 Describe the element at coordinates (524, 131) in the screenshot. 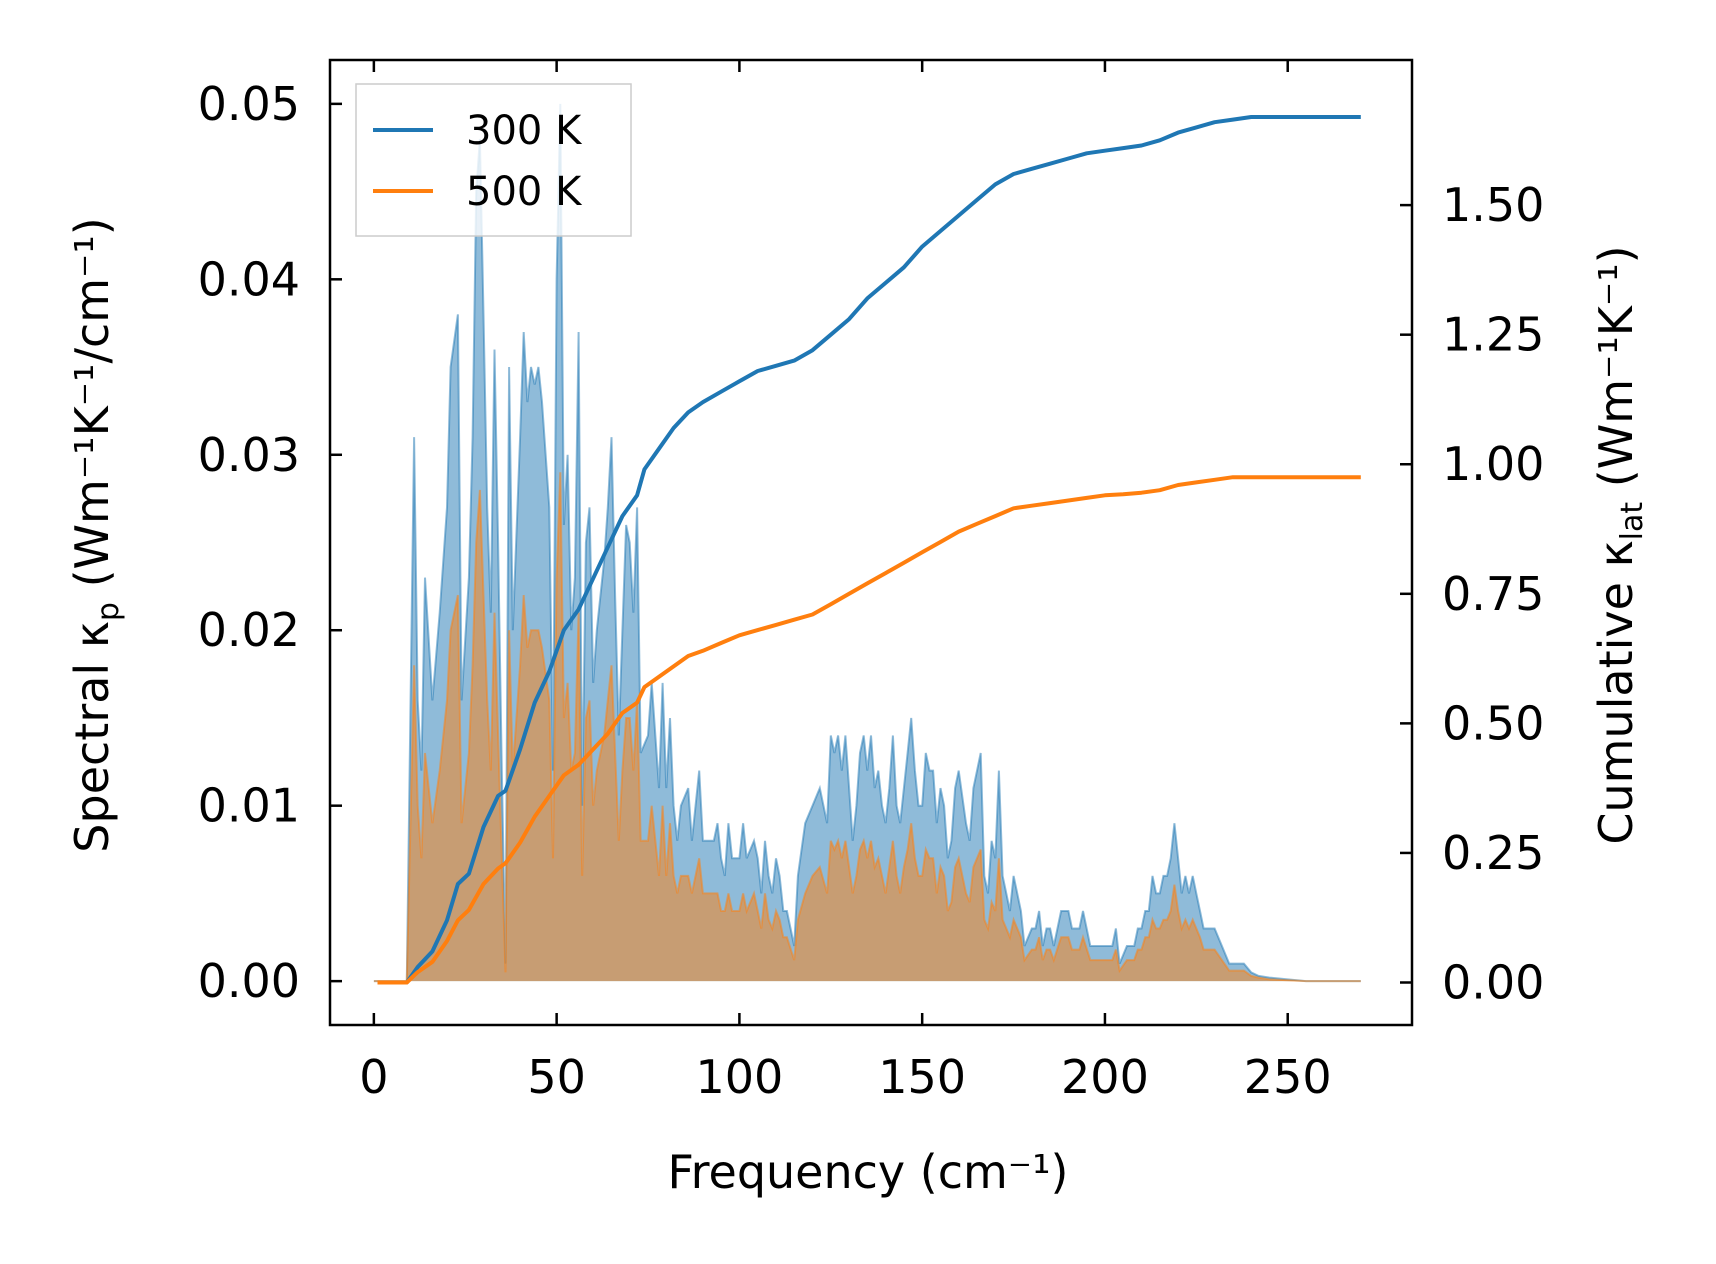

I see `legend-label-300k: 300 K` at that location.